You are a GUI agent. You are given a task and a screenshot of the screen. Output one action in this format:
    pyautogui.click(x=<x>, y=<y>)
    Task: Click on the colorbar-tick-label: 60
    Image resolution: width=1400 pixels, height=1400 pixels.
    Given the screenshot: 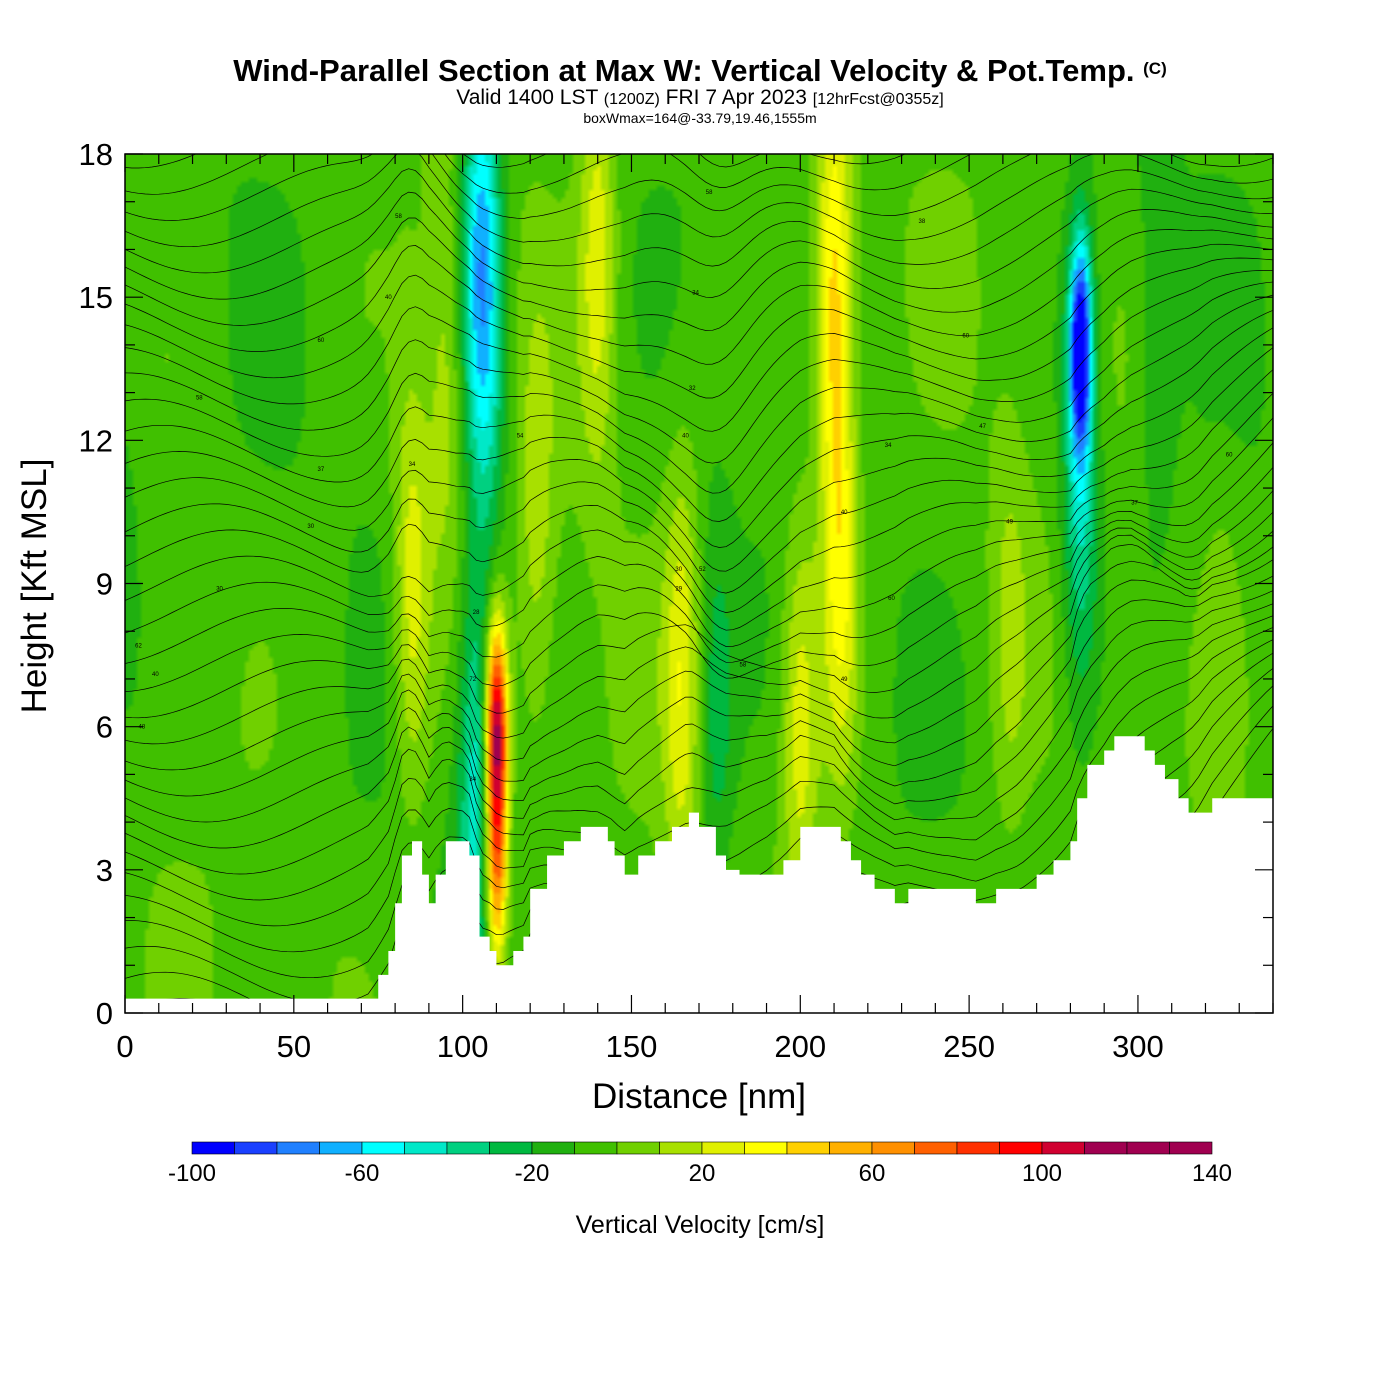 What is the action you would take?
    pyautogui.click(x=872, y=1173)
    